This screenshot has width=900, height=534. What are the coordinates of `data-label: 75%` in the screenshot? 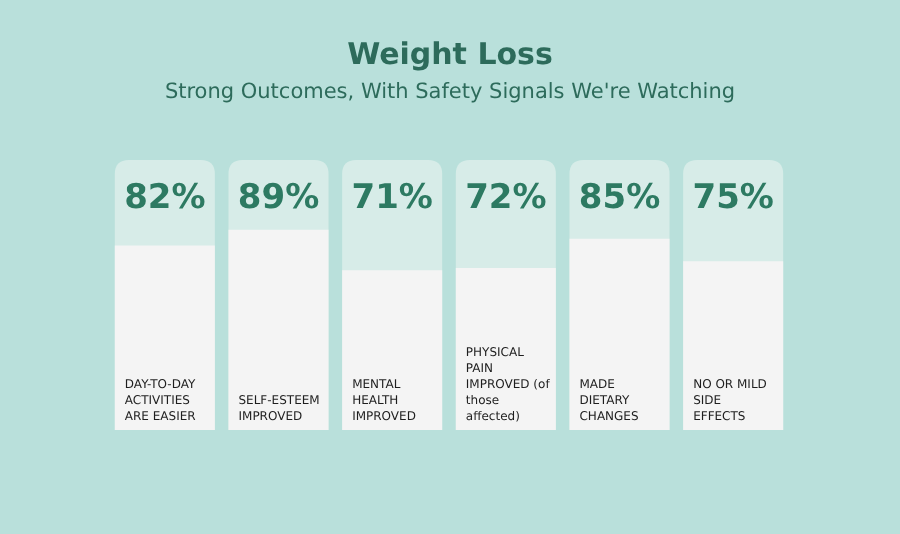 It's located at (733, 198).